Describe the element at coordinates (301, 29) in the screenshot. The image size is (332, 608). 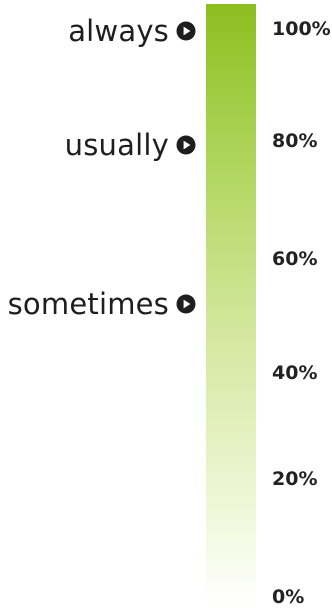
I see `scale-label-100: 100%` at that location.